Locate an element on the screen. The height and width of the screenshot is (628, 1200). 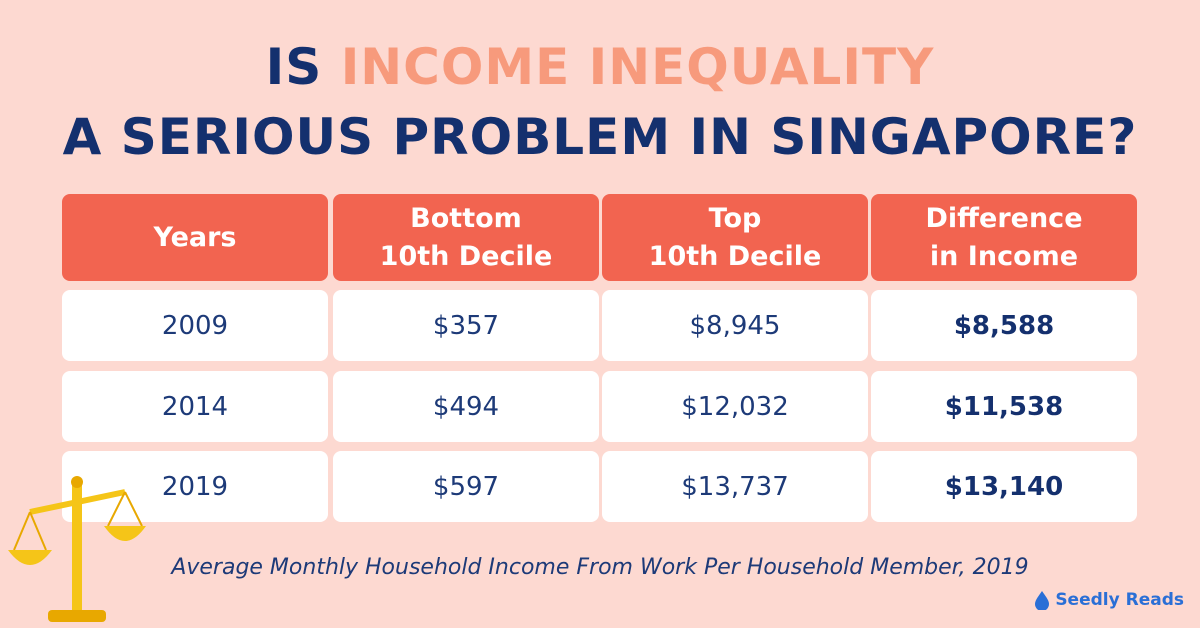
cell-text: $11,538 is located at coordinates (1004, 406).